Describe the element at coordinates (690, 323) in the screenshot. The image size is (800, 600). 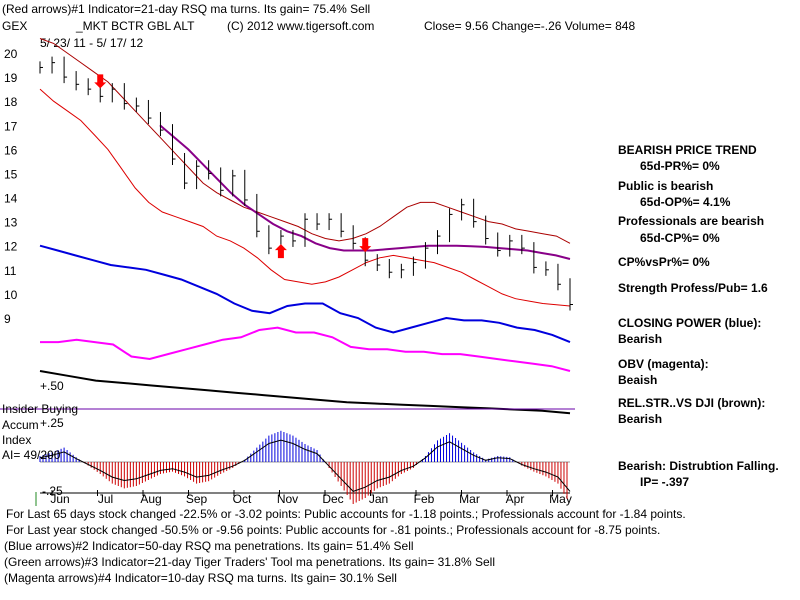
I see `side-note: CLOSING POWER (blue):` at that location.